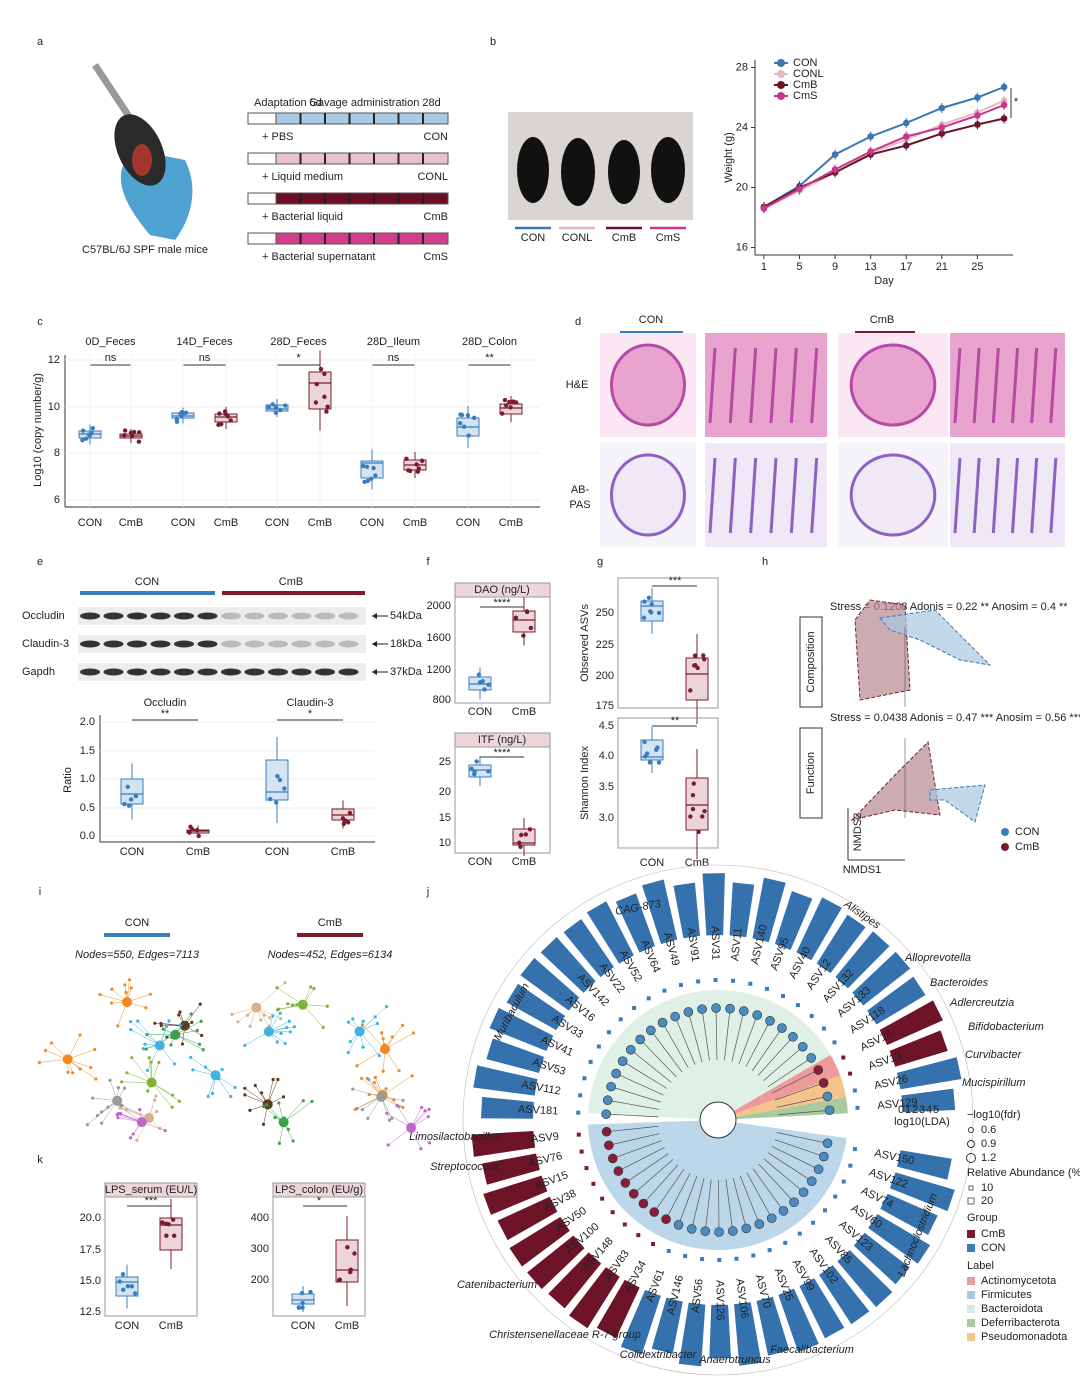 This screenshot has width=1080, height=1391. What do you see at coordinates (605, 645) in the screenshot?
I see `y-tick-label: 225` at bounding box center [605, 645].